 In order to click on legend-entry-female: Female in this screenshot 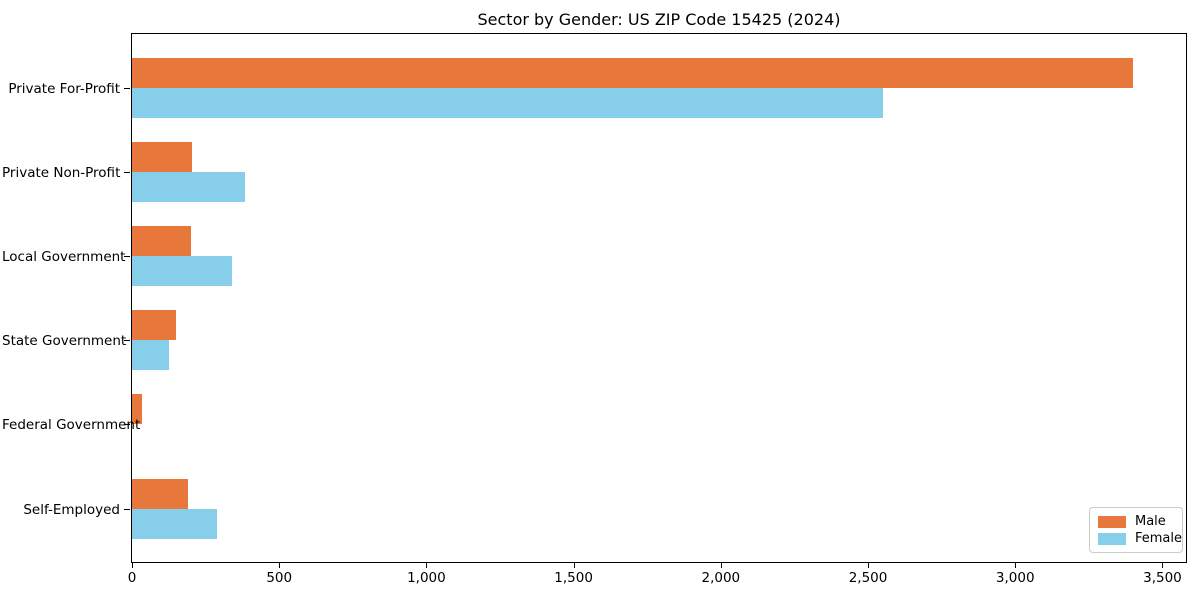, I will do `click(1140, 538)`.